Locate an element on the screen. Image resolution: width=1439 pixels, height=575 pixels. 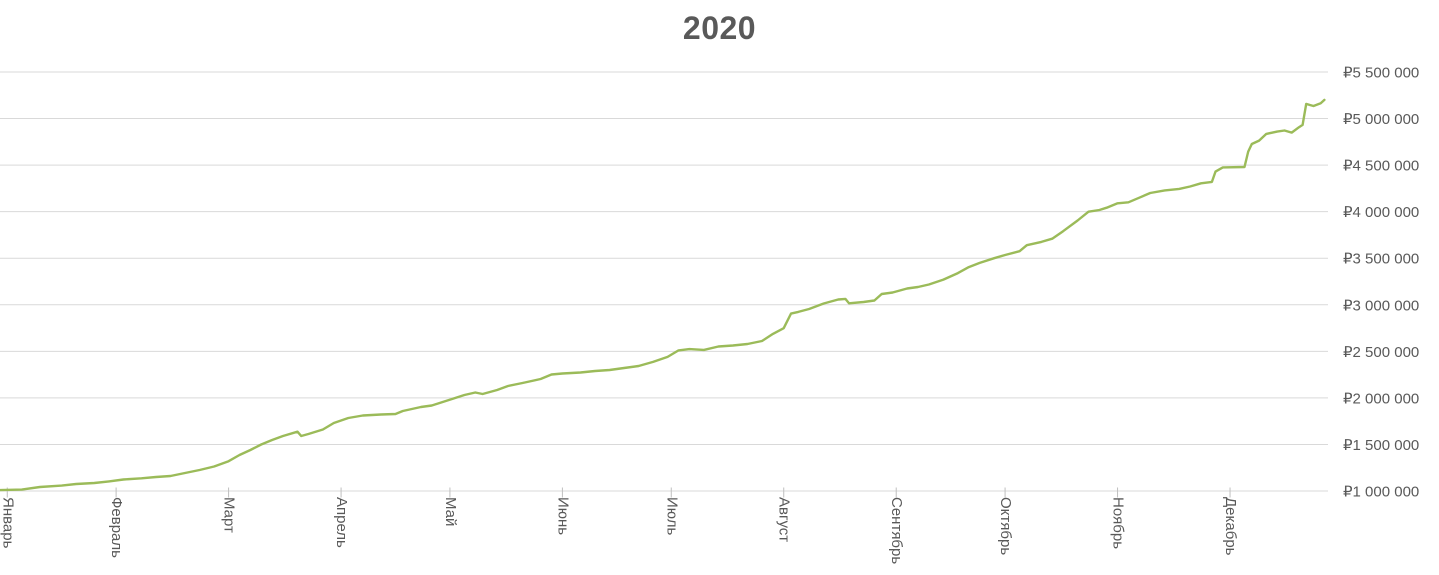
x-axis-month-label: Август is located at coordinates (784, 519).